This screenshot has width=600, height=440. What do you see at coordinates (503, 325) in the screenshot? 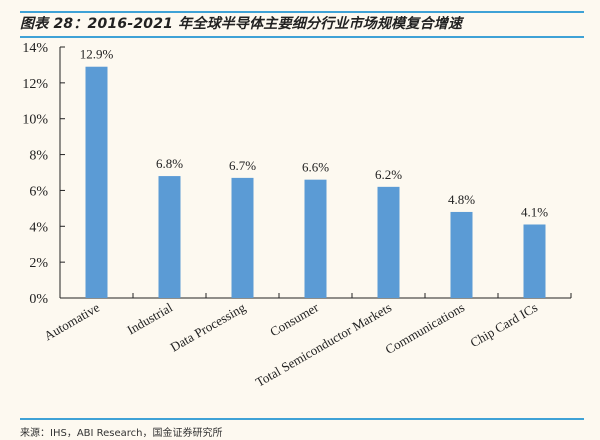
I see `x-tick-label: Chip Card ICs` at bounding box center [503, 325].